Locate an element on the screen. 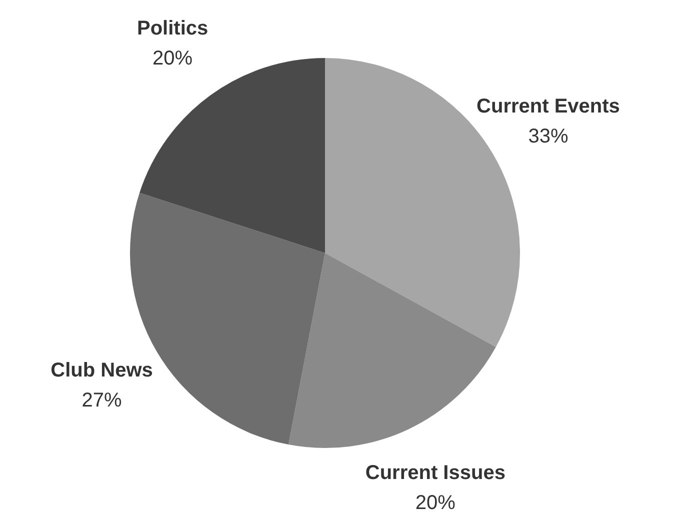  data-label: 33% is located at coordinates (548, 136).